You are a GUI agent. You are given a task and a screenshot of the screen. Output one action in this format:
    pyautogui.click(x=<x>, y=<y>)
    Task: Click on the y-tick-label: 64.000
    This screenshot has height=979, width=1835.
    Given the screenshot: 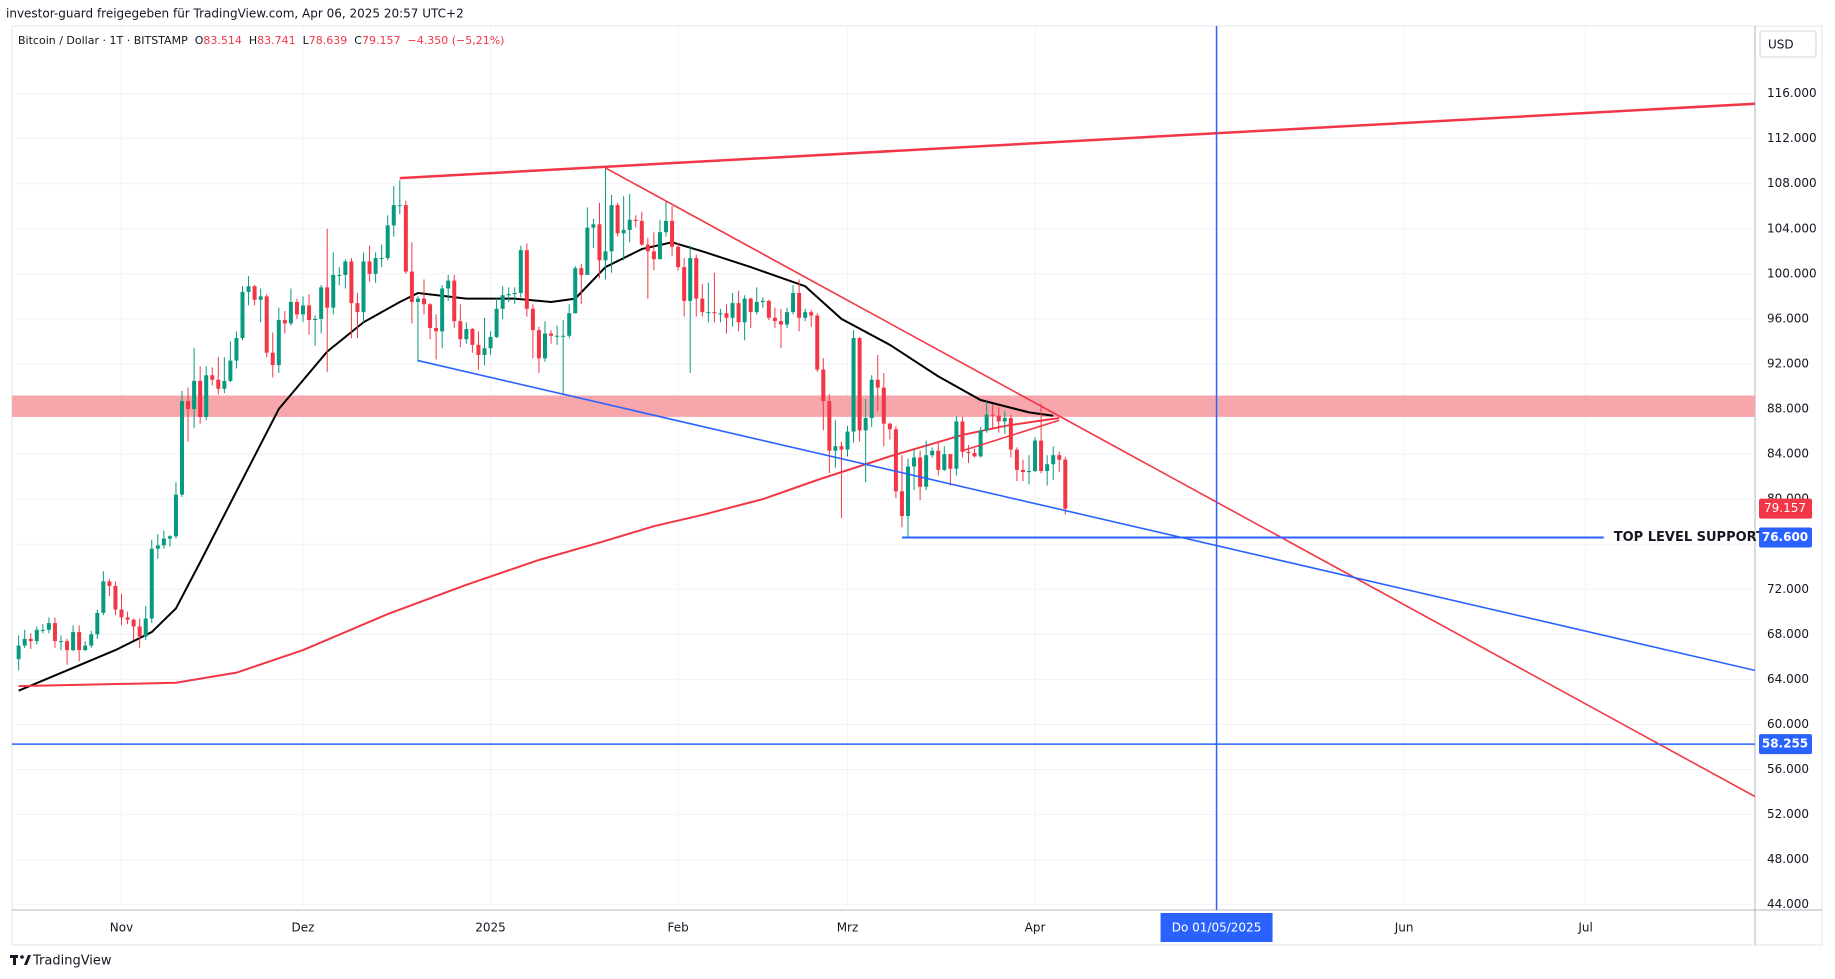 What is the action you would take?
    pyautogui.click(x=1788, y=679)
    